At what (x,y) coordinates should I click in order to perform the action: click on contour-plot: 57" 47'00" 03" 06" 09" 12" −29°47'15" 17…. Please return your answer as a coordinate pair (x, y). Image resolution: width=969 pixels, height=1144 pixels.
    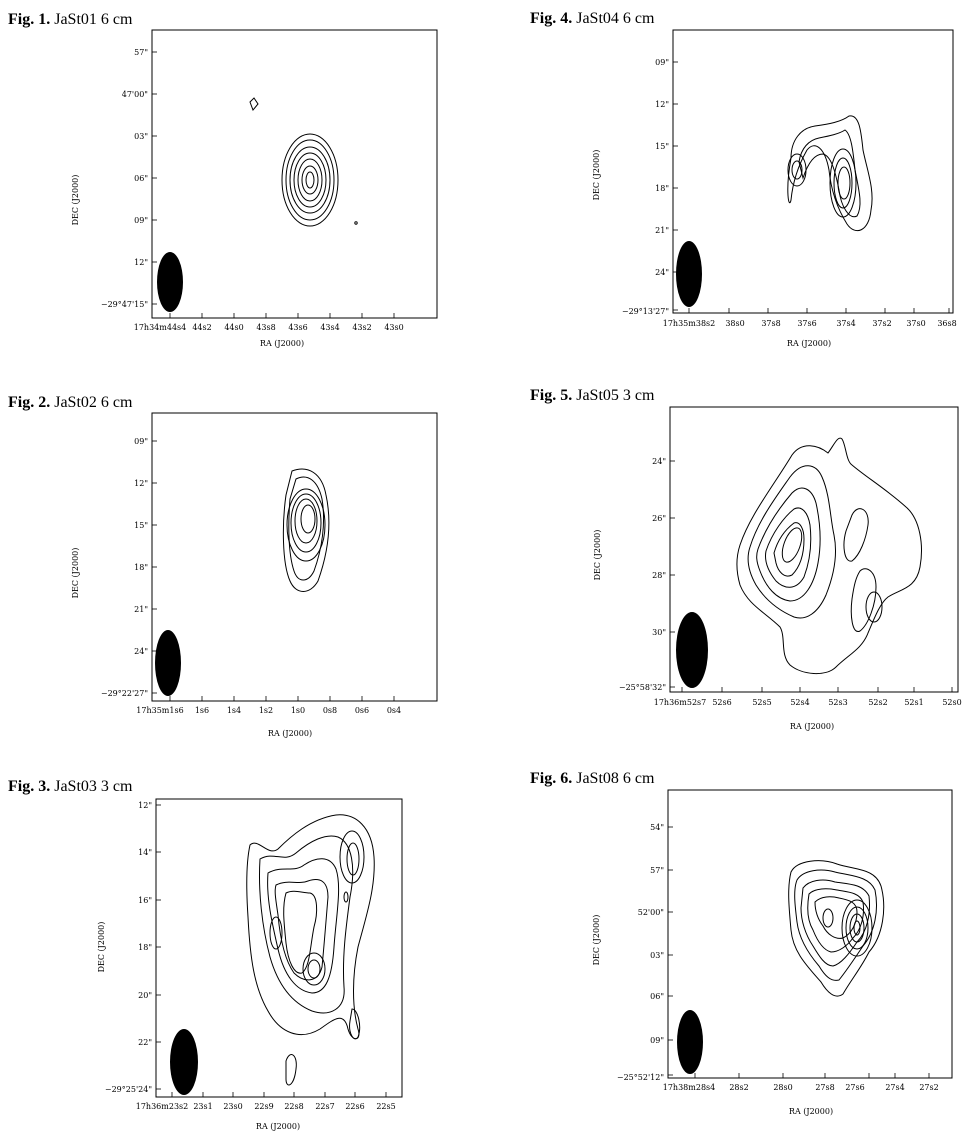
    Looking at the image, I should click on (254, 188).